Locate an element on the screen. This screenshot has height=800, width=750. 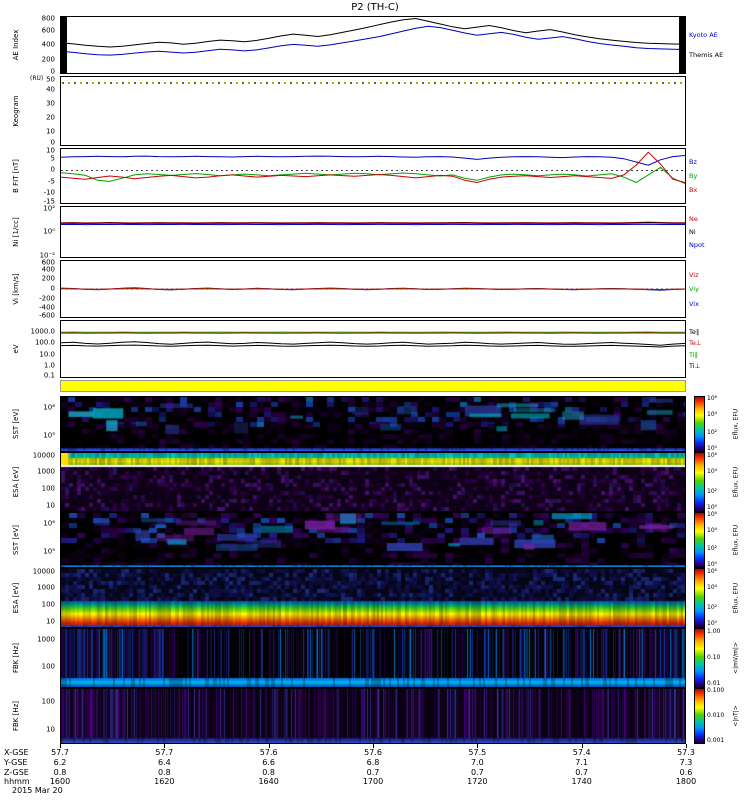
esa-ions-colorbar is located at coordinates (699, 598).